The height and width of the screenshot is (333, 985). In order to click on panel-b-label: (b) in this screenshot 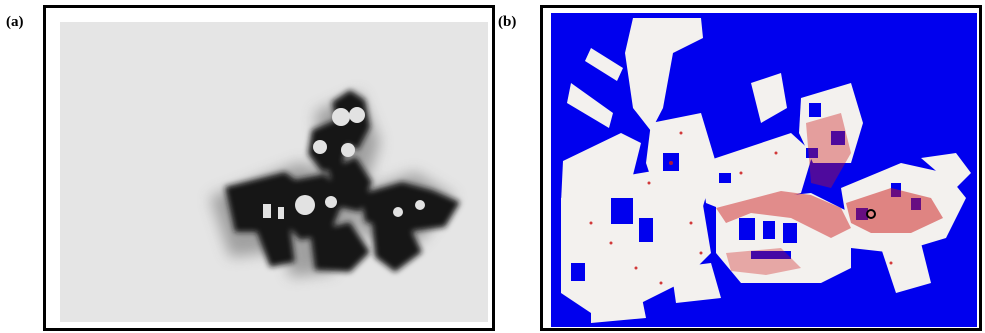, I will do `click(507, 22)`.